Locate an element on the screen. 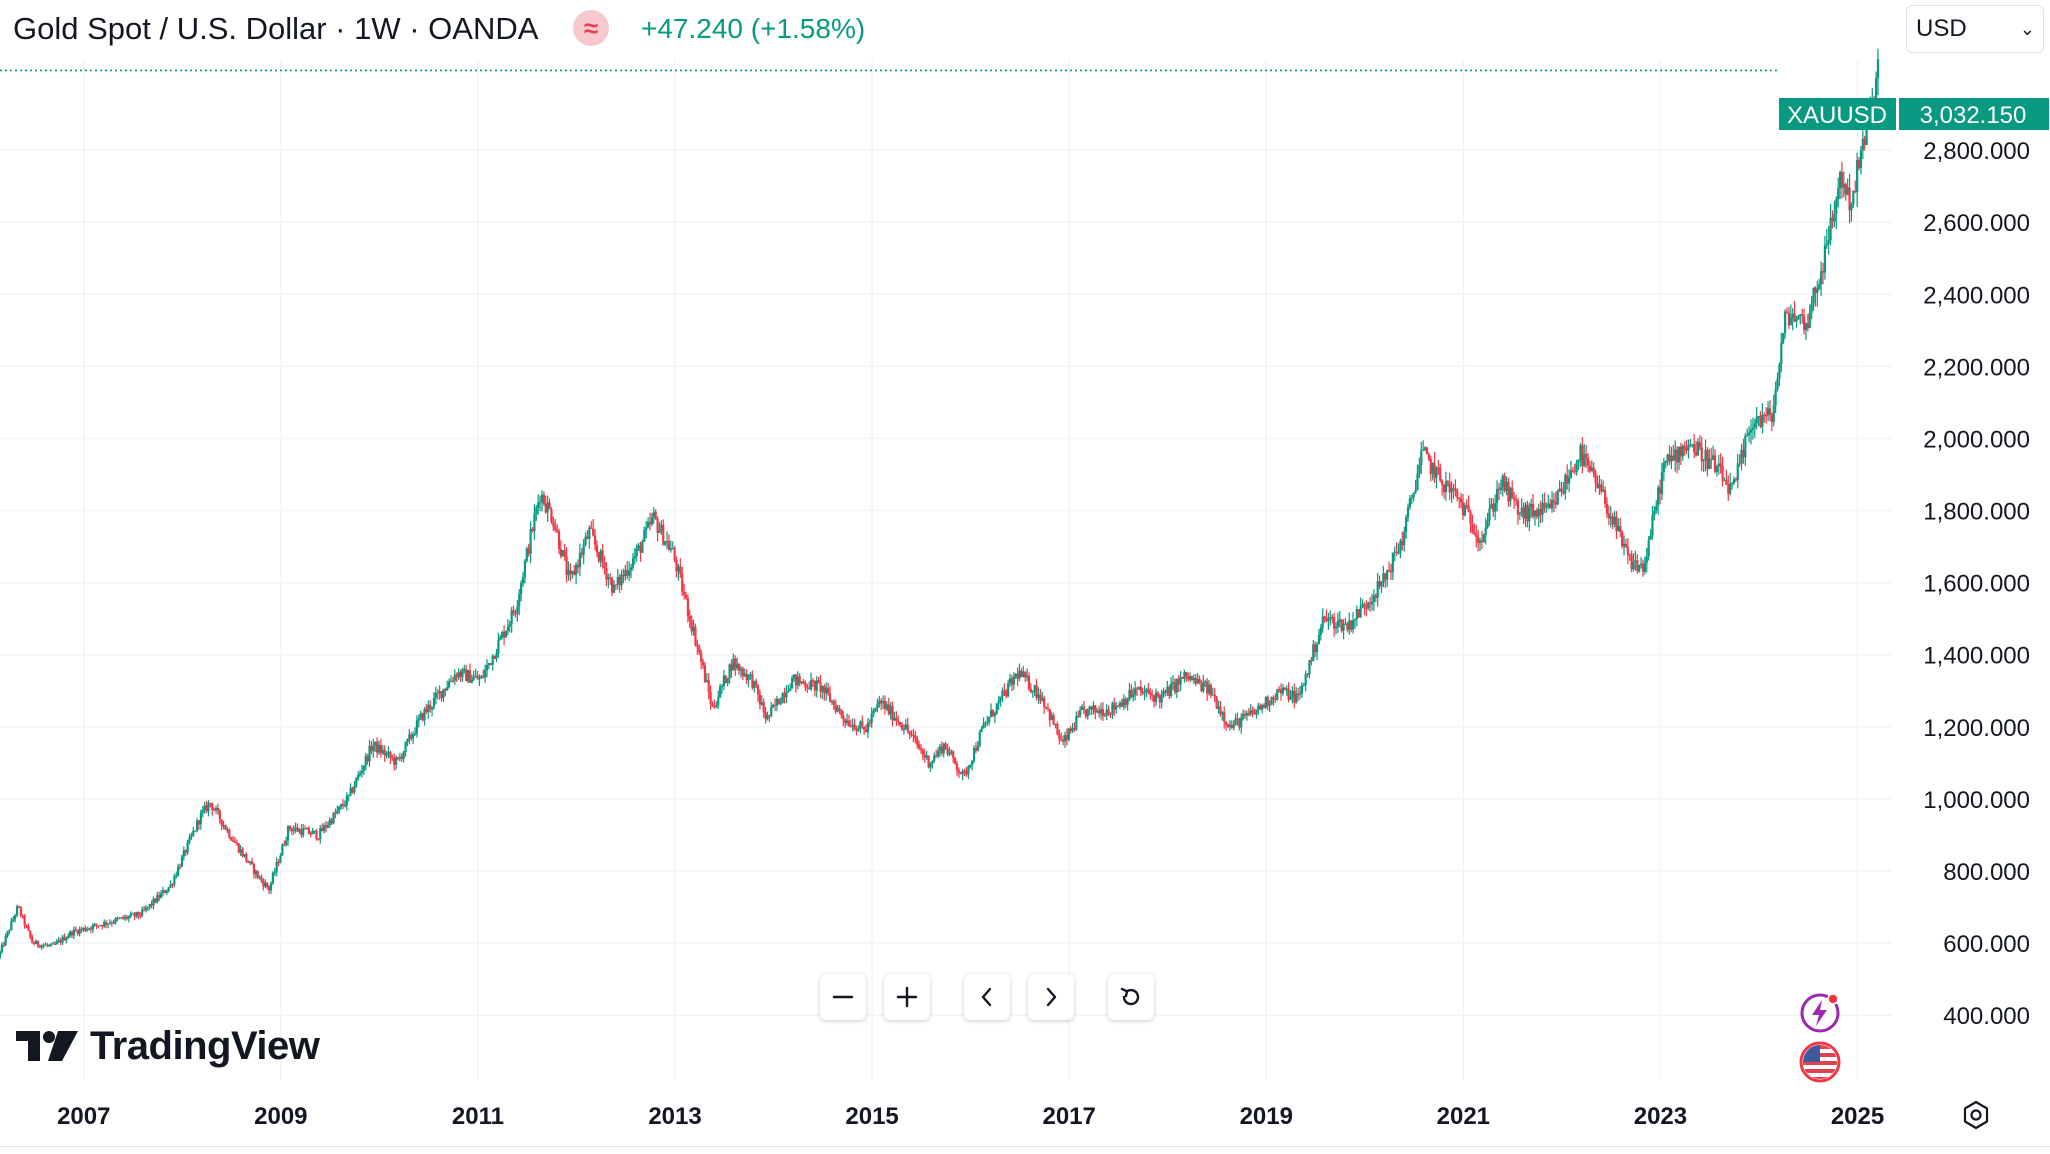 This screenshot has width=2050, height=1154. price-tick-label: 2,200.000 is located at coordinates (1976, 367).